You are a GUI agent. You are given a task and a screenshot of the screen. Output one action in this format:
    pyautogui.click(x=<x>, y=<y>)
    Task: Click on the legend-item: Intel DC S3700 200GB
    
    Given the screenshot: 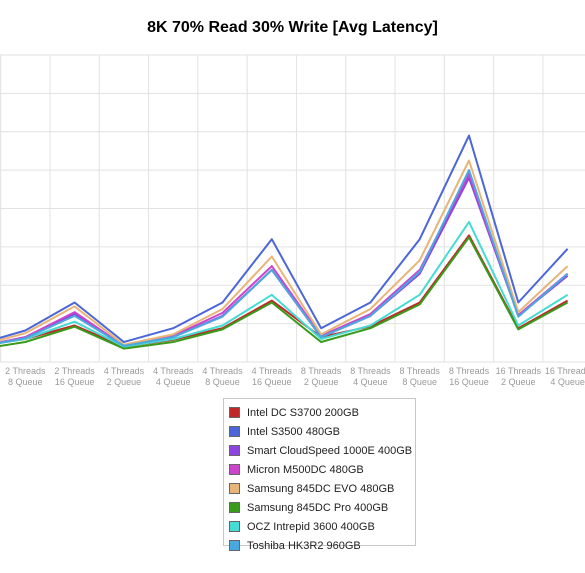 What is the action you would take?
    pyautogui.click(x=319, y=412)
    